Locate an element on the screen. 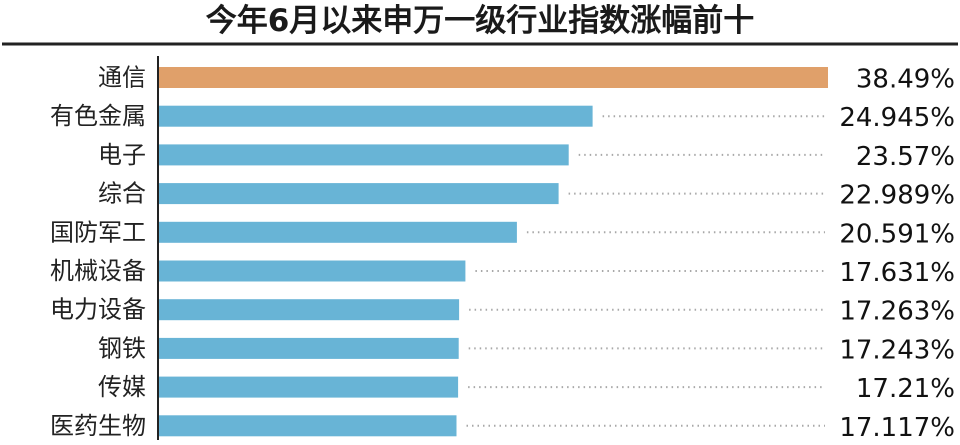 The width and height of the screenshot is (960, 445). category-label: 电力设备 is located at coordinates (98, 310).